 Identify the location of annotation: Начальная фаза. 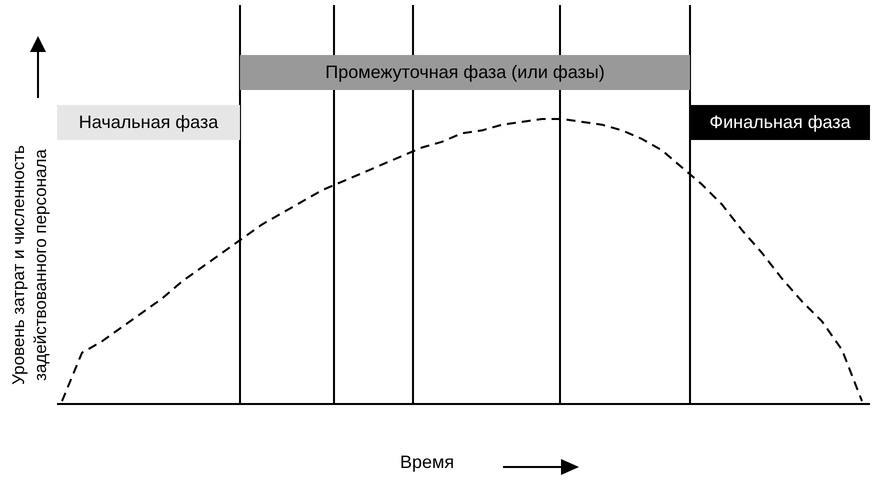
(148, 122).